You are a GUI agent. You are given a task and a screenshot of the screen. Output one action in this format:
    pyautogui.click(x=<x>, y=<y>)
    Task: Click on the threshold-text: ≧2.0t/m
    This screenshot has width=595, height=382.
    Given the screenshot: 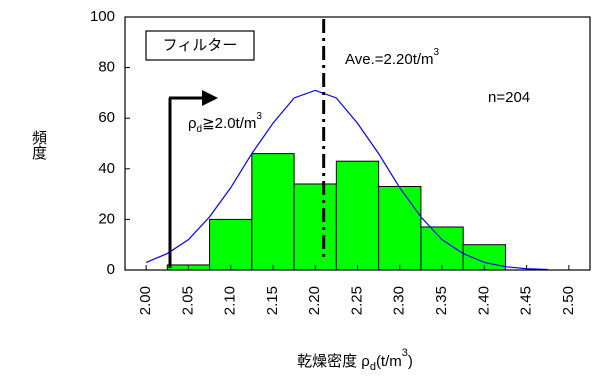 What is the action you would take?
    pyautogui.click(x=229, y=123)
    